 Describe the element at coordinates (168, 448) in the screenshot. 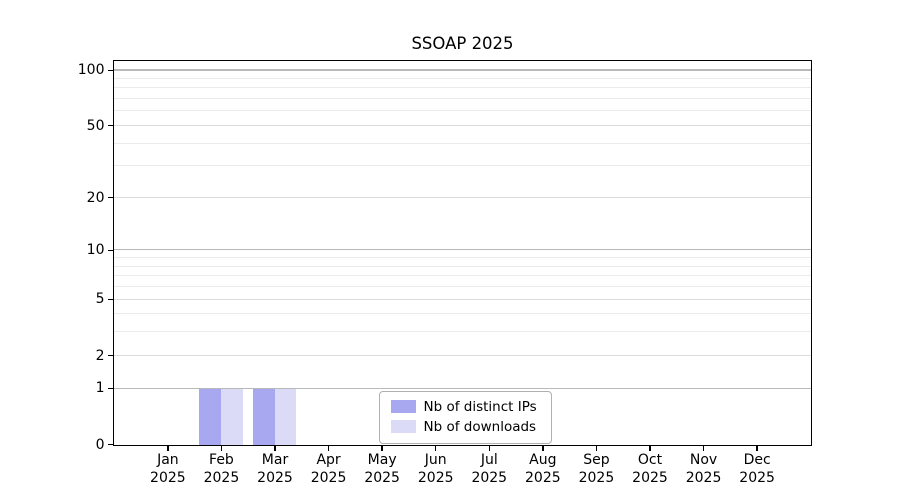

I see `x-tick-jan` at that location.